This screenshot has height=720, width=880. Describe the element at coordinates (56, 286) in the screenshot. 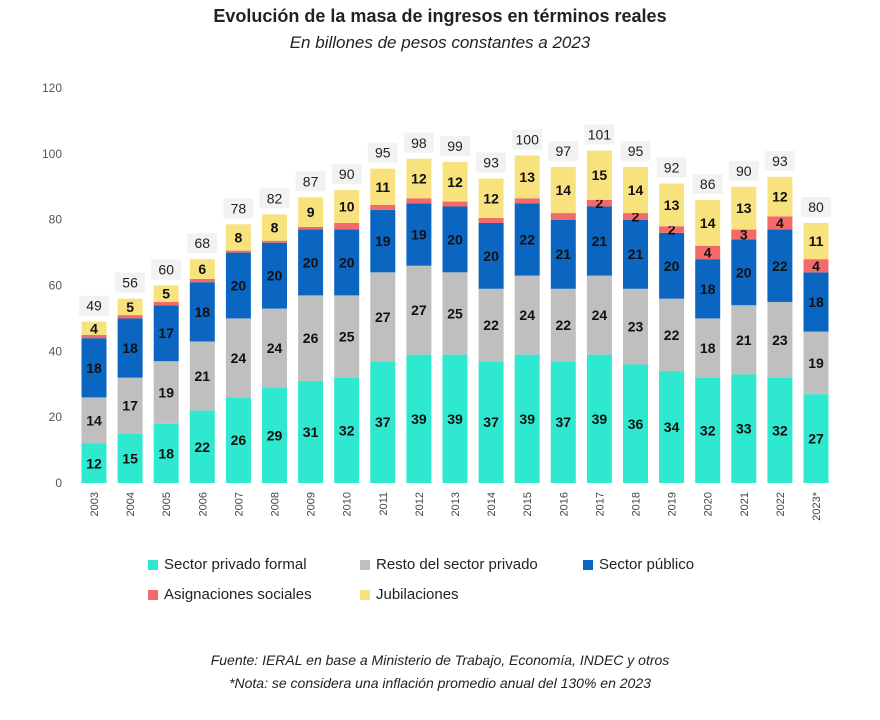

I see `y-tick-label: 60` at that location.